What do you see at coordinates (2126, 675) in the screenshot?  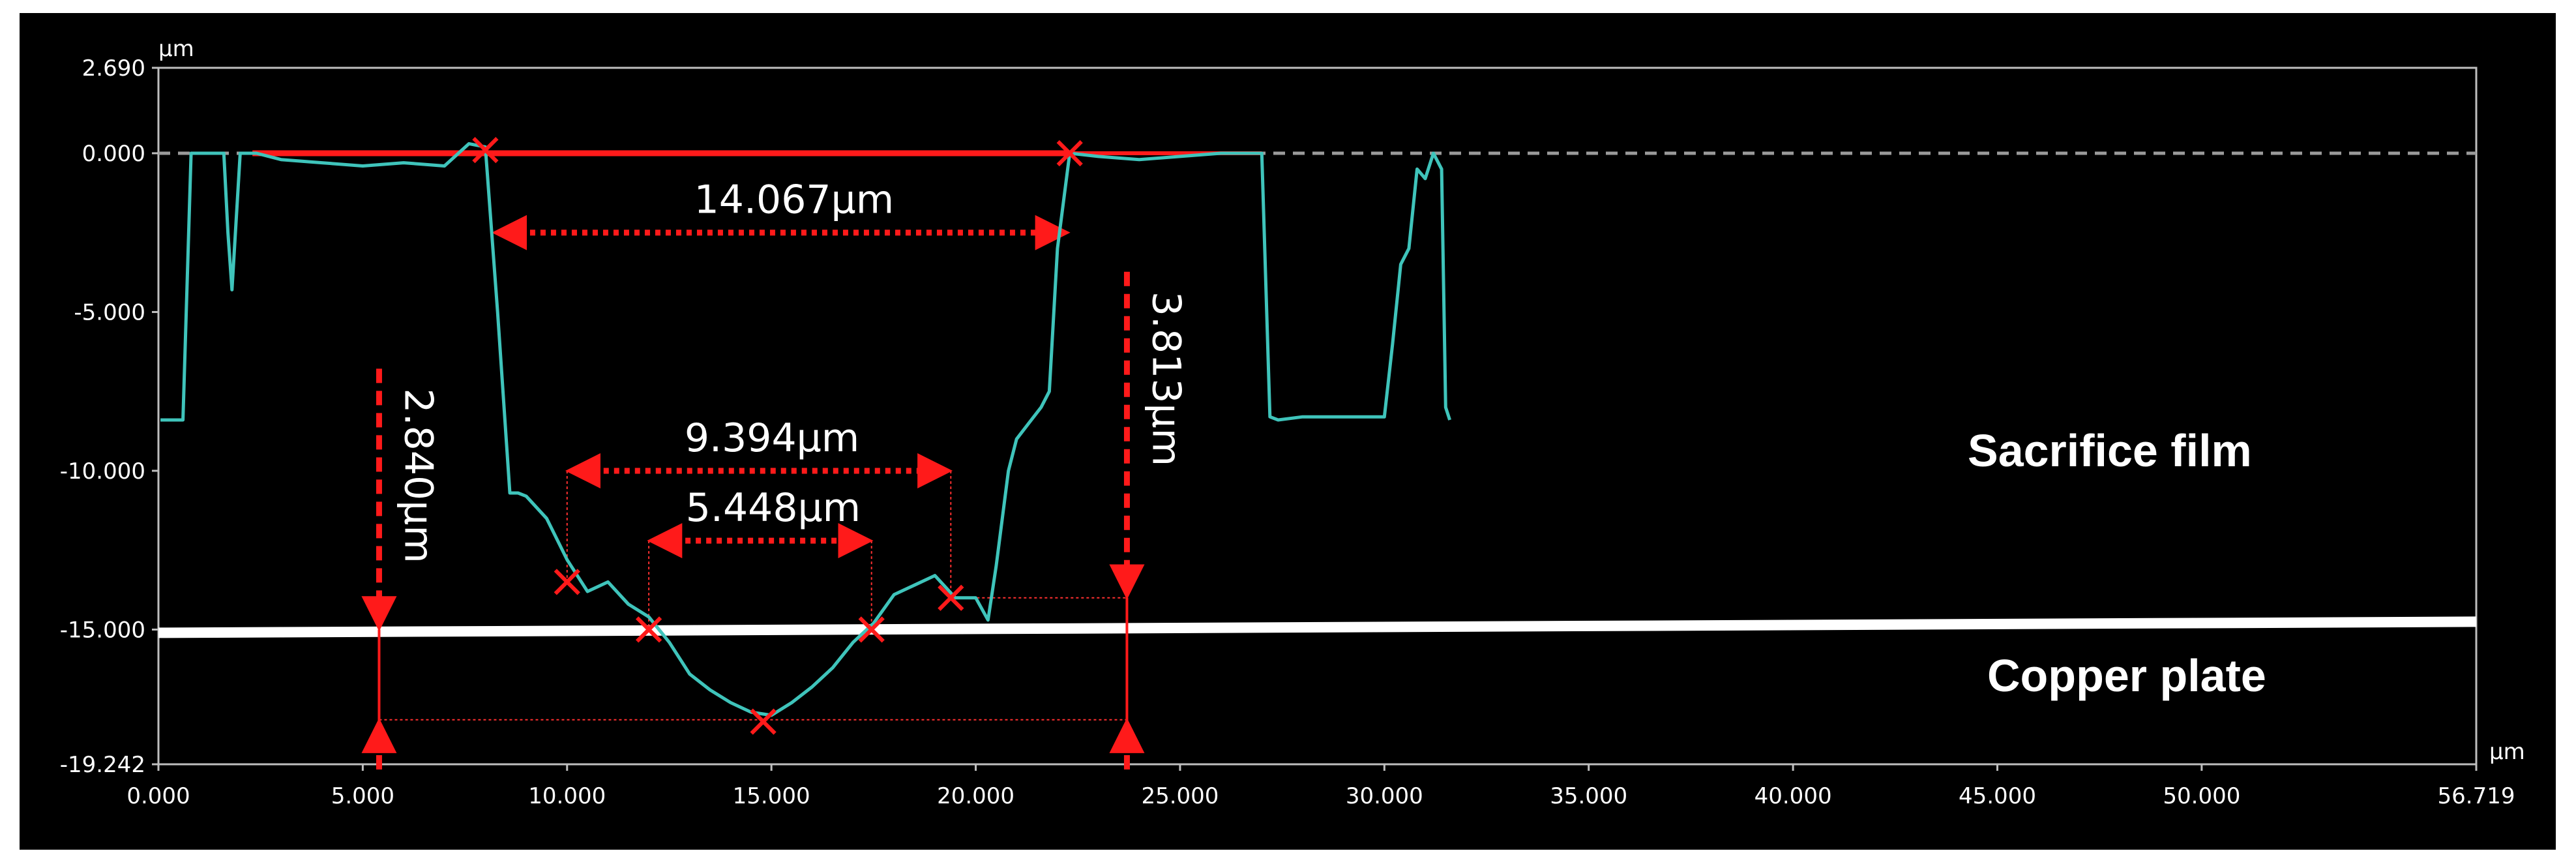 I see `copper-plate-label: Copper plate` at bounding box center [2126, 675].